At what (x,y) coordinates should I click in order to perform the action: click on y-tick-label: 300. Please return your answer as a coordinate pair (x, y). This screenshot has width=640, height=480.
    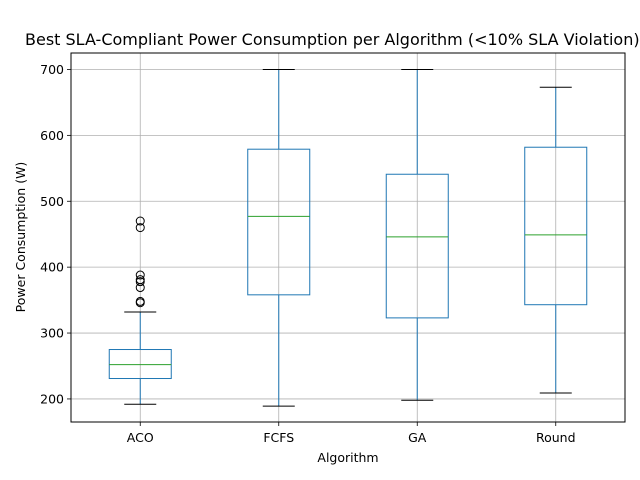
    Looking at the image, I should click on (52, 333).